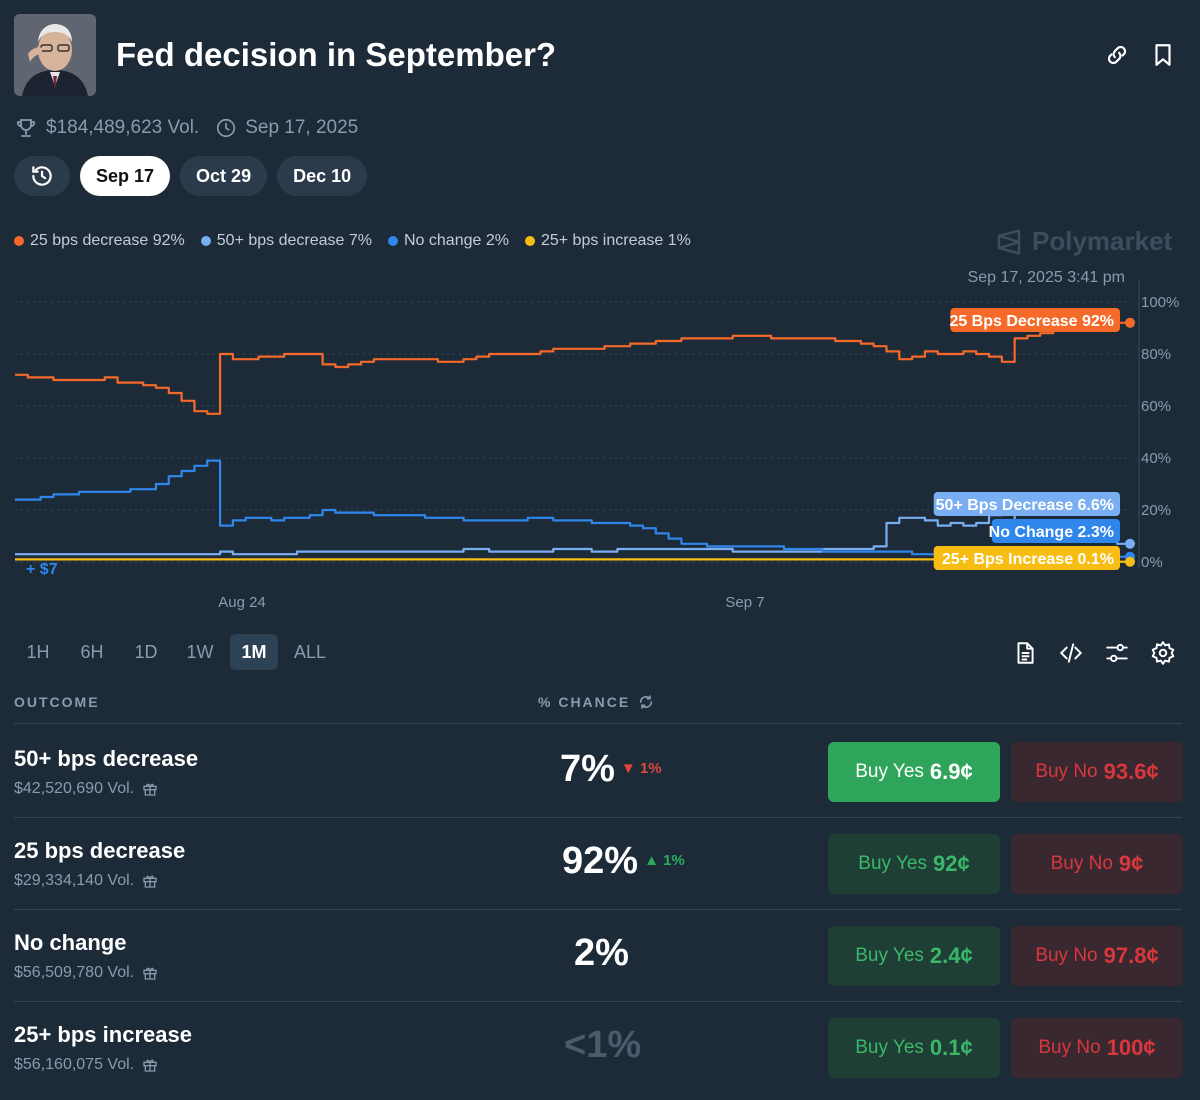 The width and height of the screenshot is (1200, 1100). What do you see at coordinates (1156, 354) in the screenshot?
I see `y-tick-label: 80%` at bounding box center [1156, 354].